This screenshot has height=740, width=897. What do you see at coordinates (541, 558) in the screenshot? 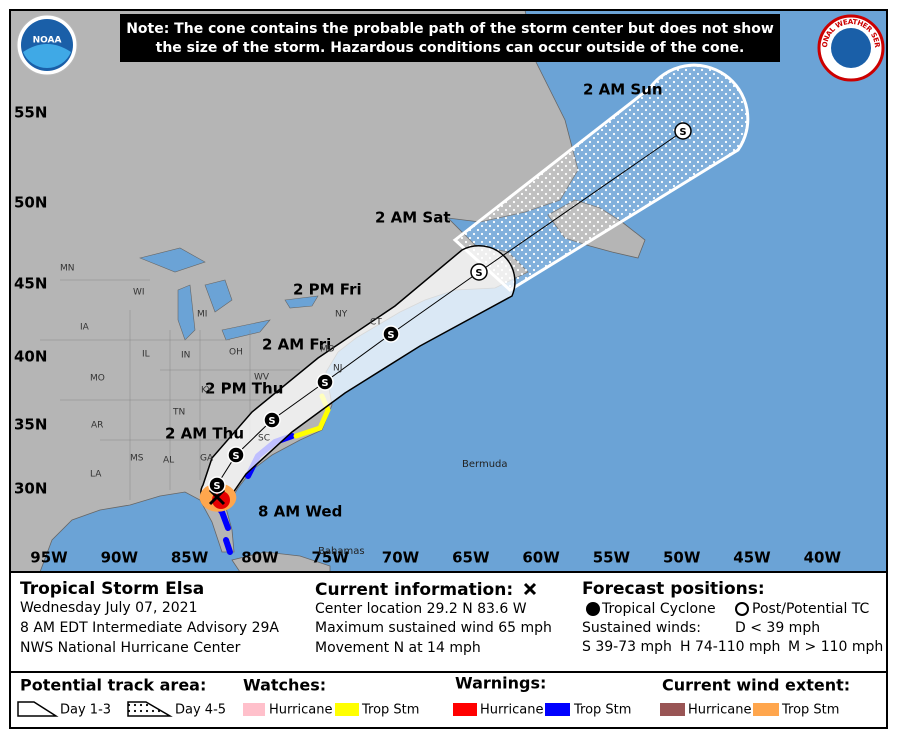
I see `longitude-label: 60W` at bounding box center [541, 558].